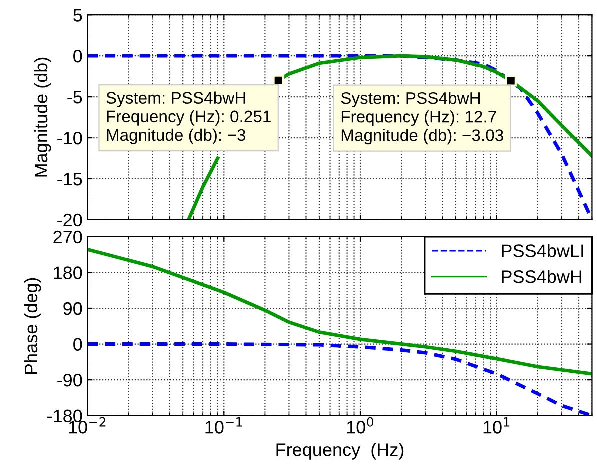 Image resolution: width=597 pixels, height=472 pixels. What do you see at coordinates (75, 97) in the screenshot?
I see `y-tick-label: -5` at bounding box center [75, 97].